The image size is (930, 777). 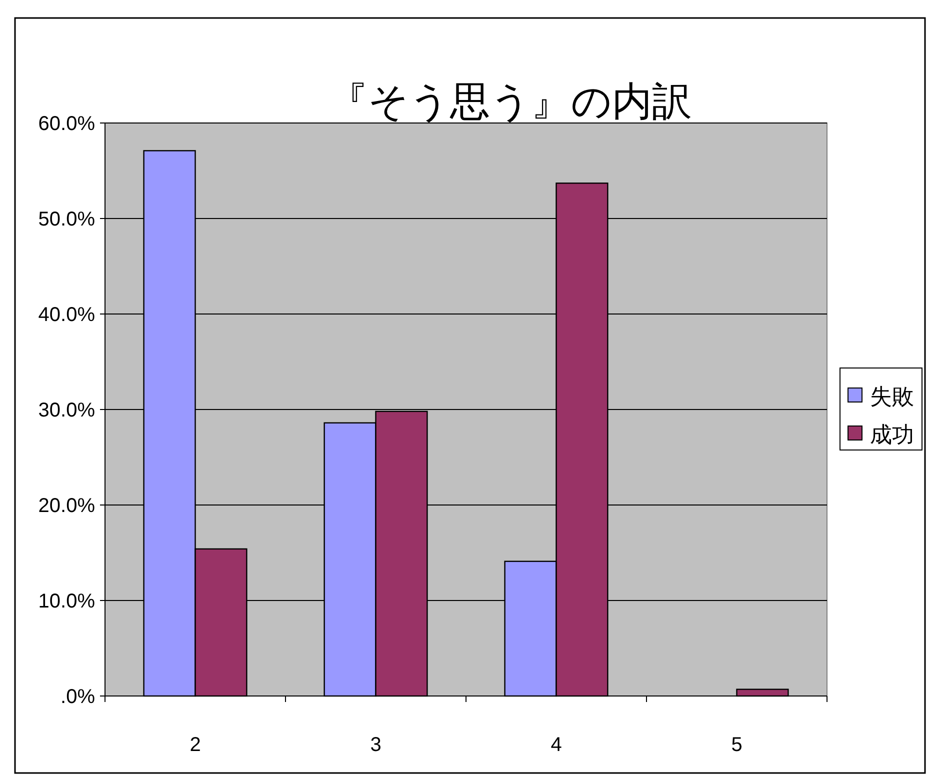 I want to click on y-tick-label: 20.0%, so click(x=67, y=506).